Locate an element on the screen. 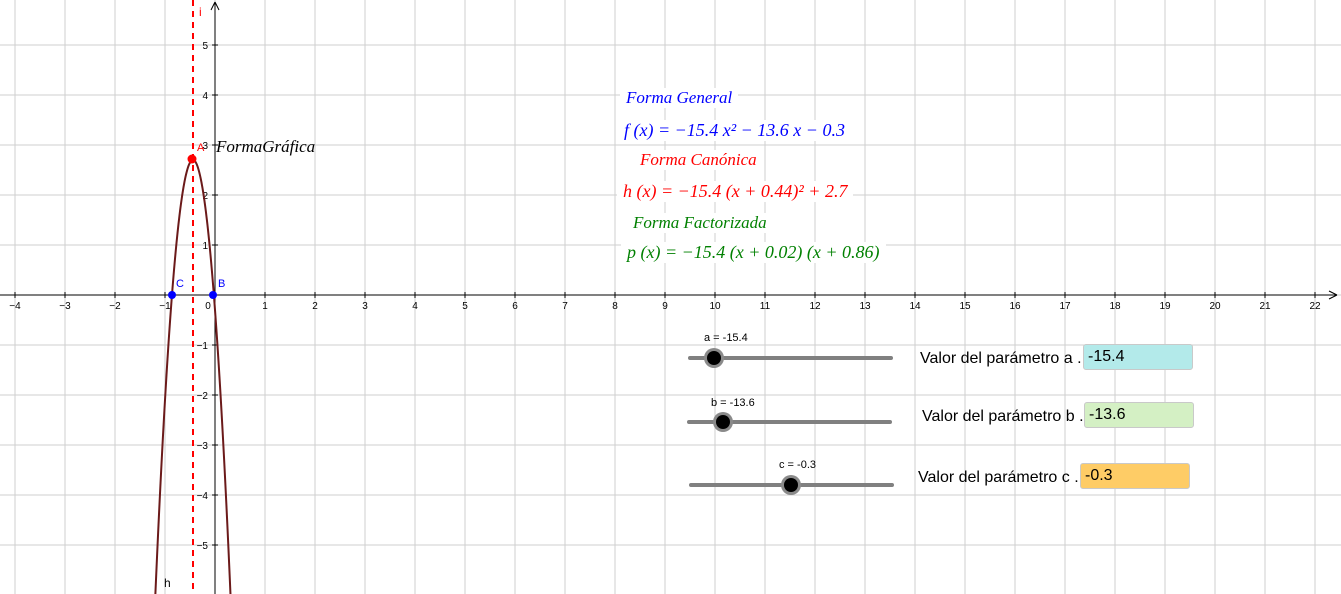  root-label-c: C is located at coordinates (180, 284).